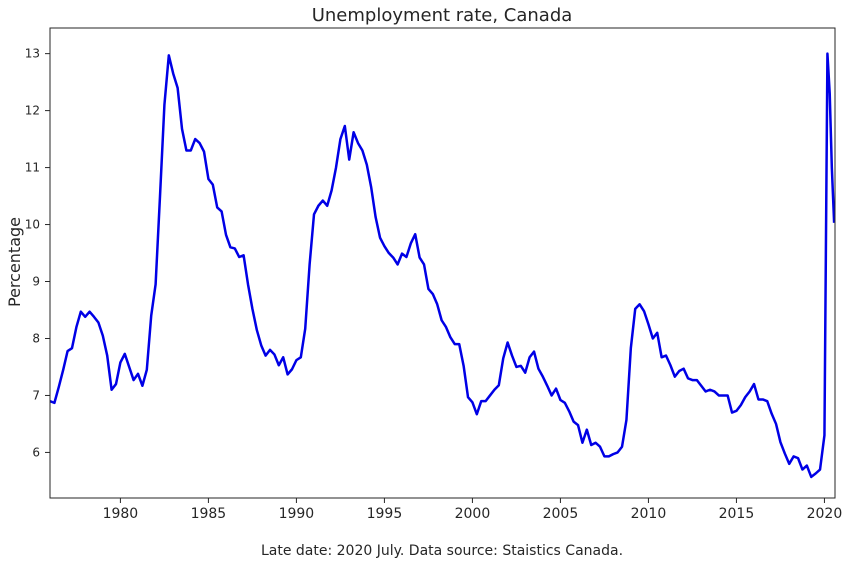  What do you see at coordinates (209, 514) in the screenshot?
I see `x-tick-label: 1985` at bounding box center [209, 514].